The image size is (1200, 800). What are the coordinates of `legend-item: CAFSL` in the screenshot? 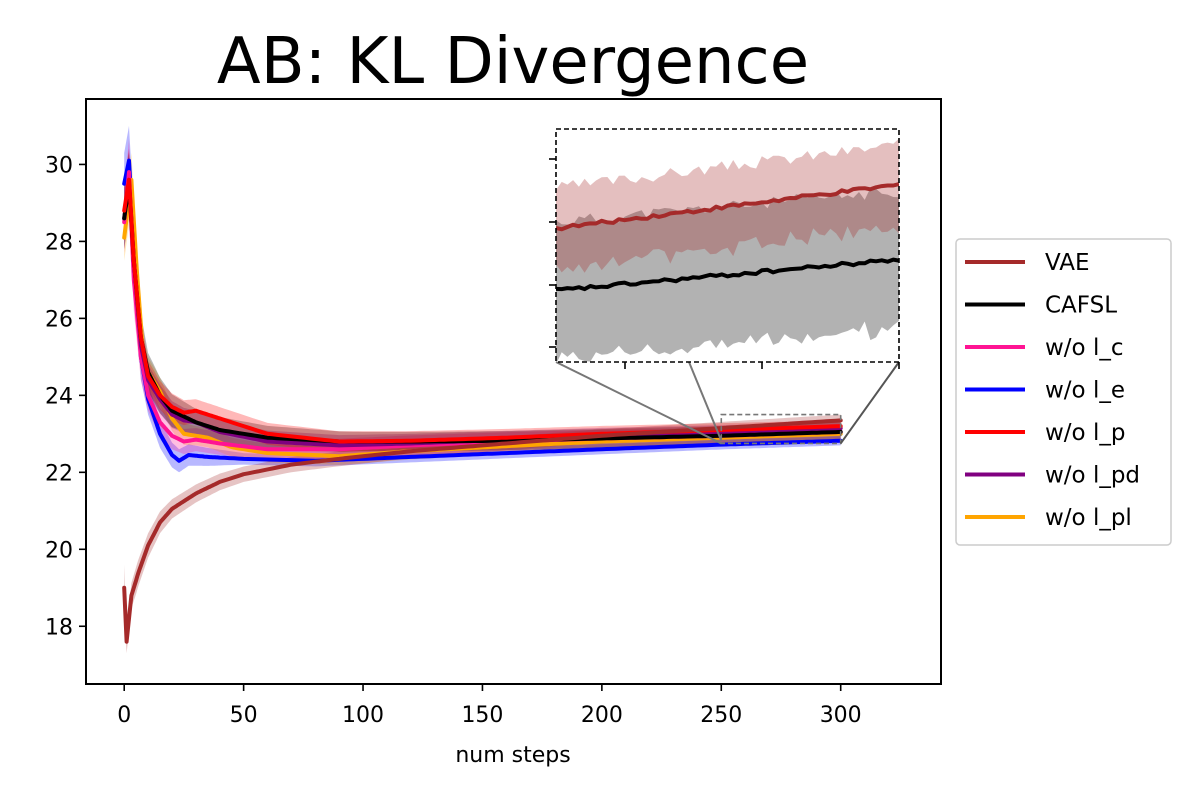 It's located at (1041, 306).